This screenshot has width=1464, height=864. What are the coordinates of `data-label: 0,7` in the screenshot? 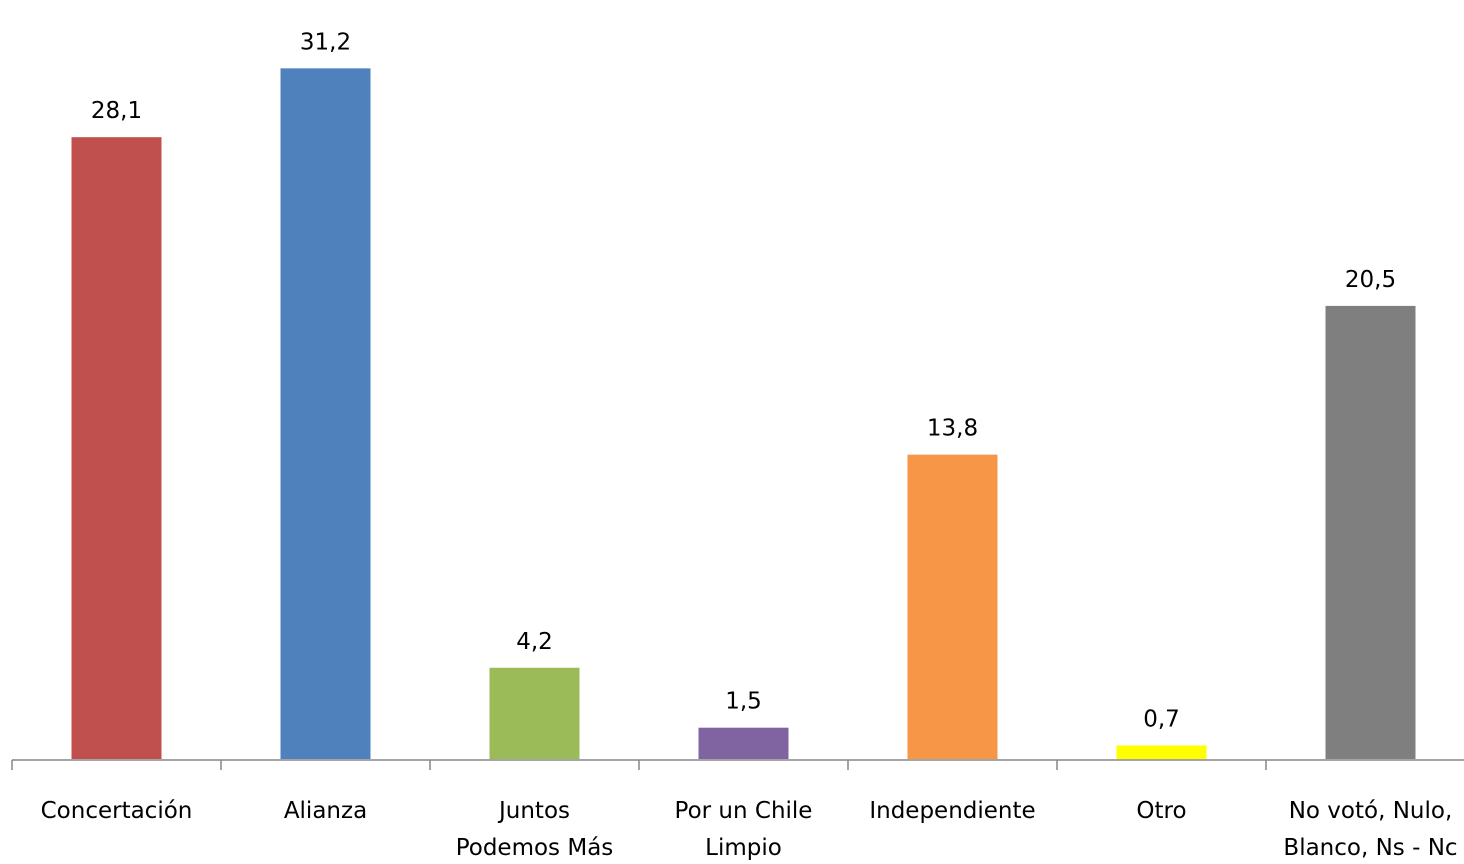 It's located at (1161, 719).